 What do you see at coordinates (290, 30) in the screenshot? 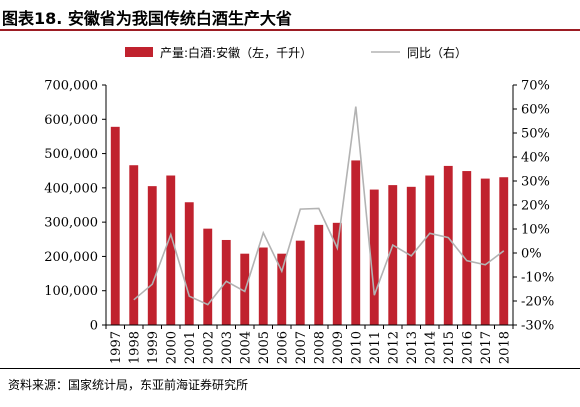
I see `title-rule` at bounding box center [290, 30].